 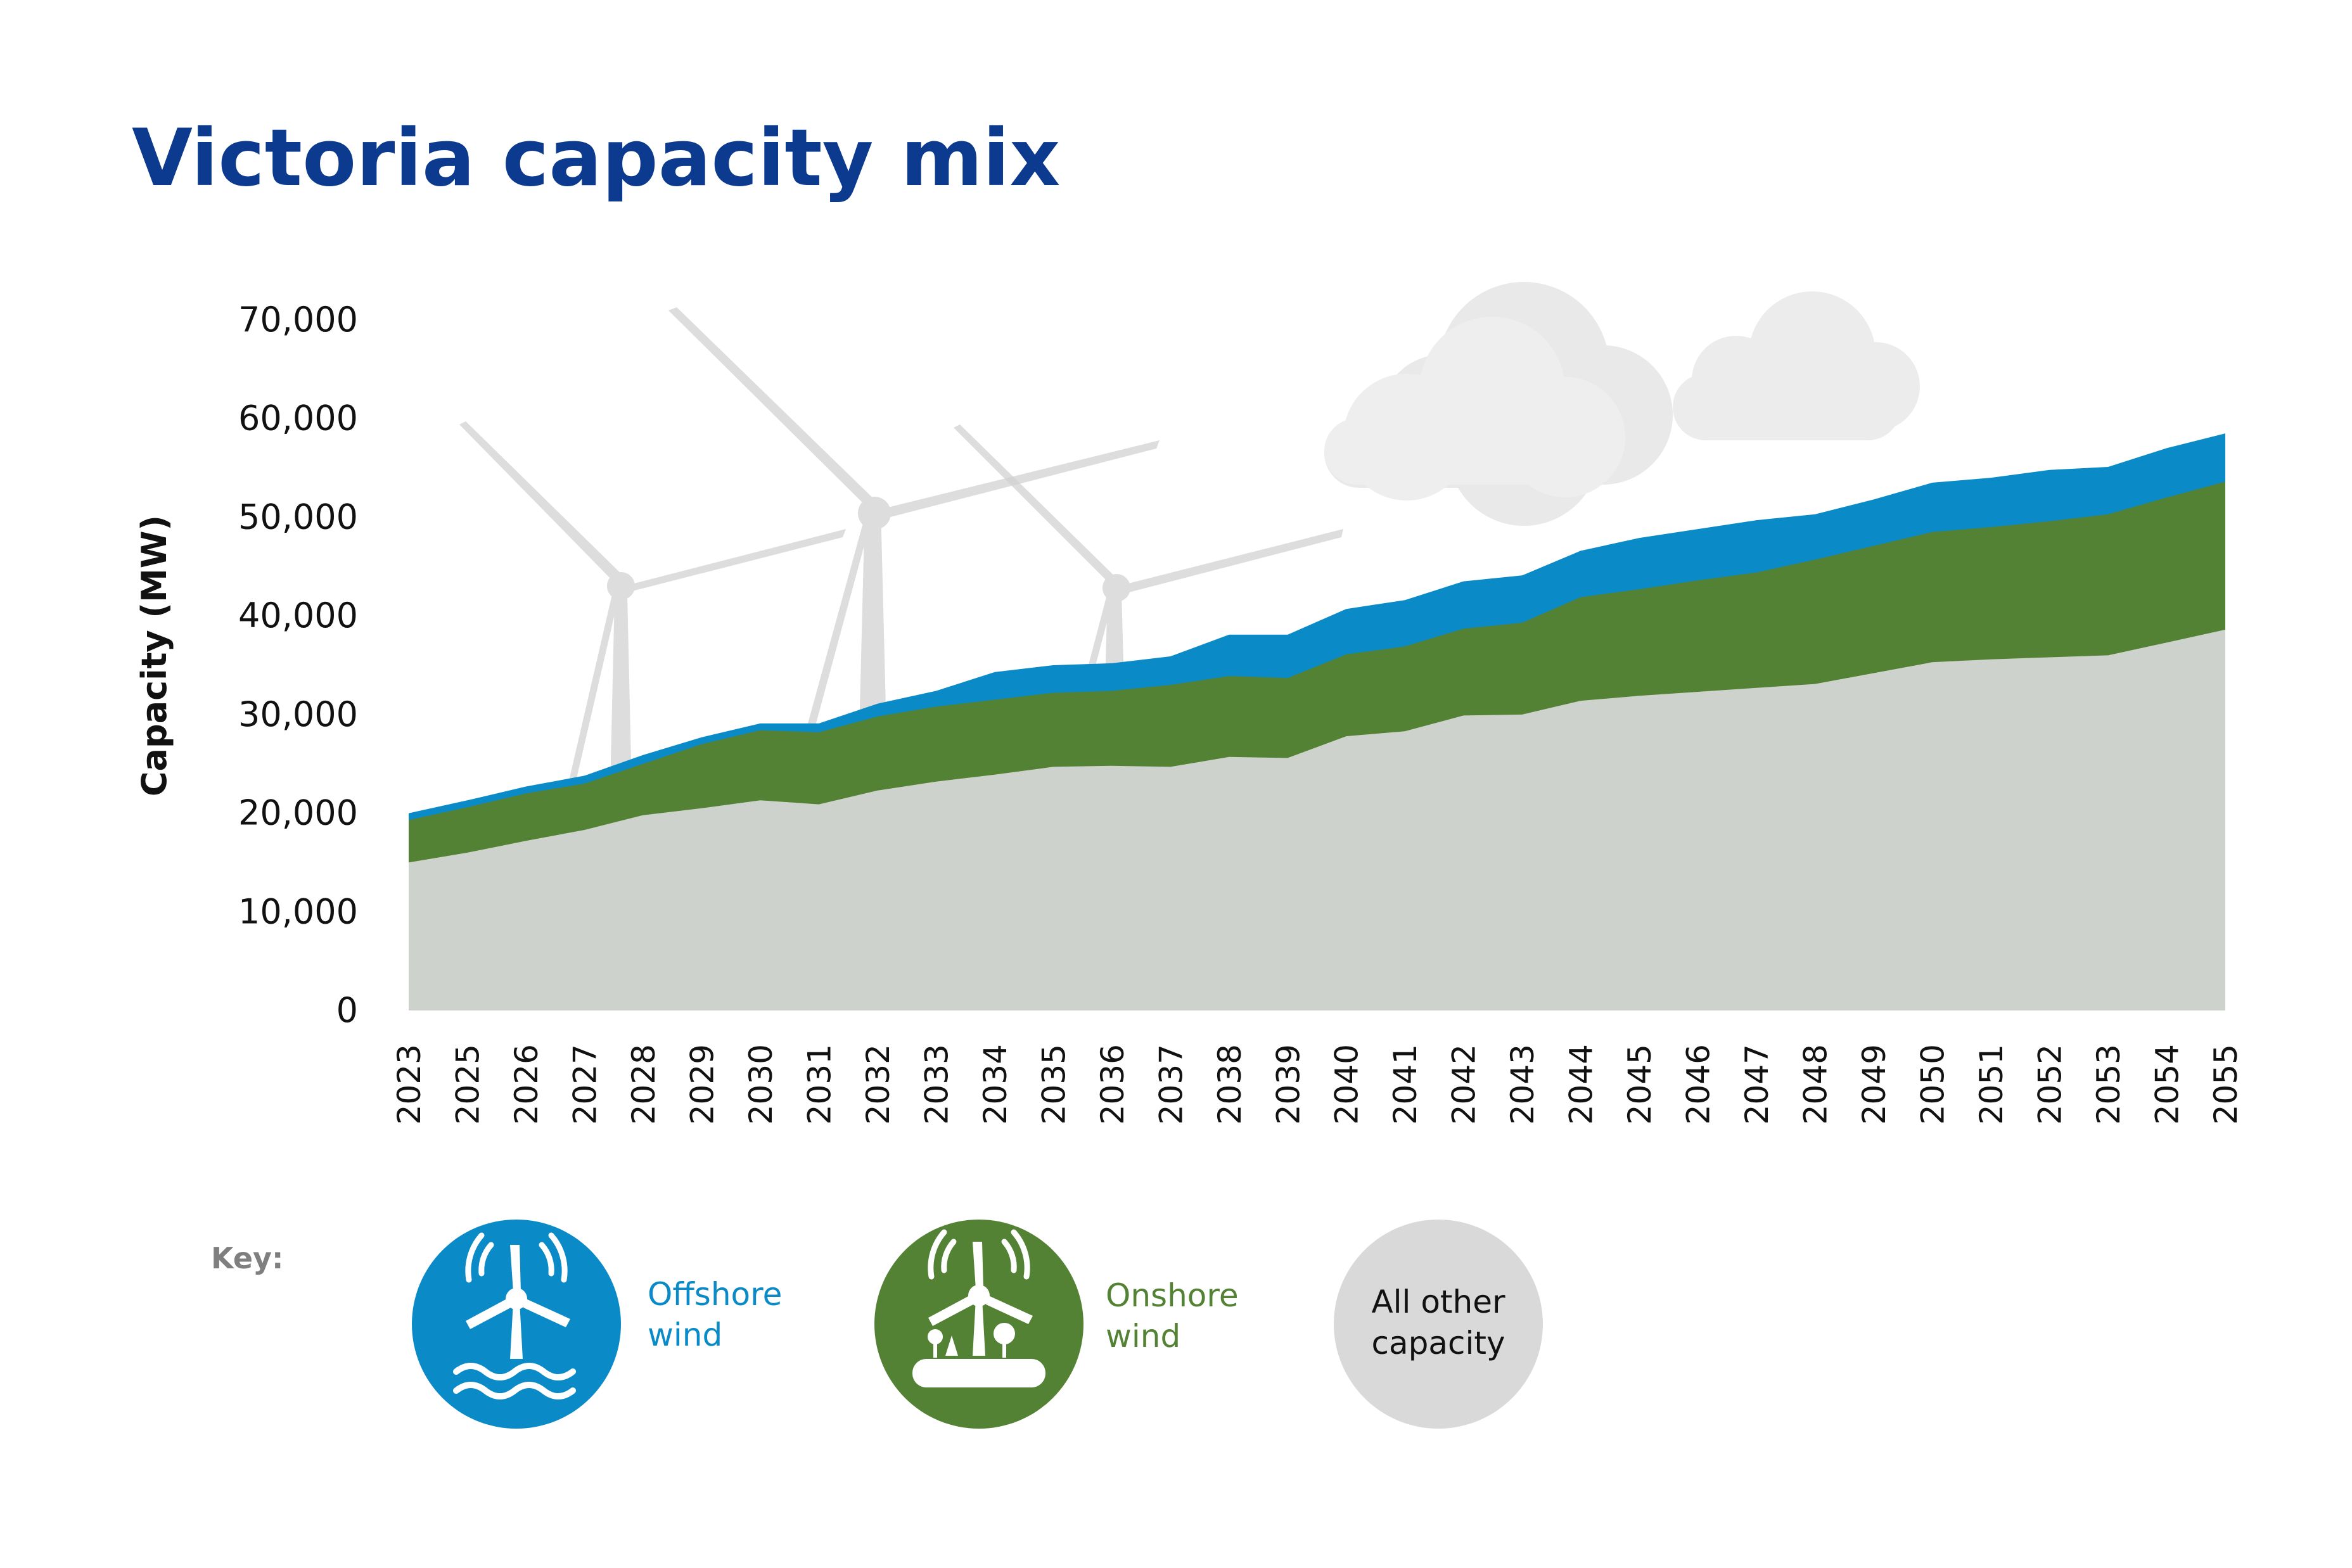 I want to click on y-axis-label: Capacity (MW), so click(x=154, y=655).